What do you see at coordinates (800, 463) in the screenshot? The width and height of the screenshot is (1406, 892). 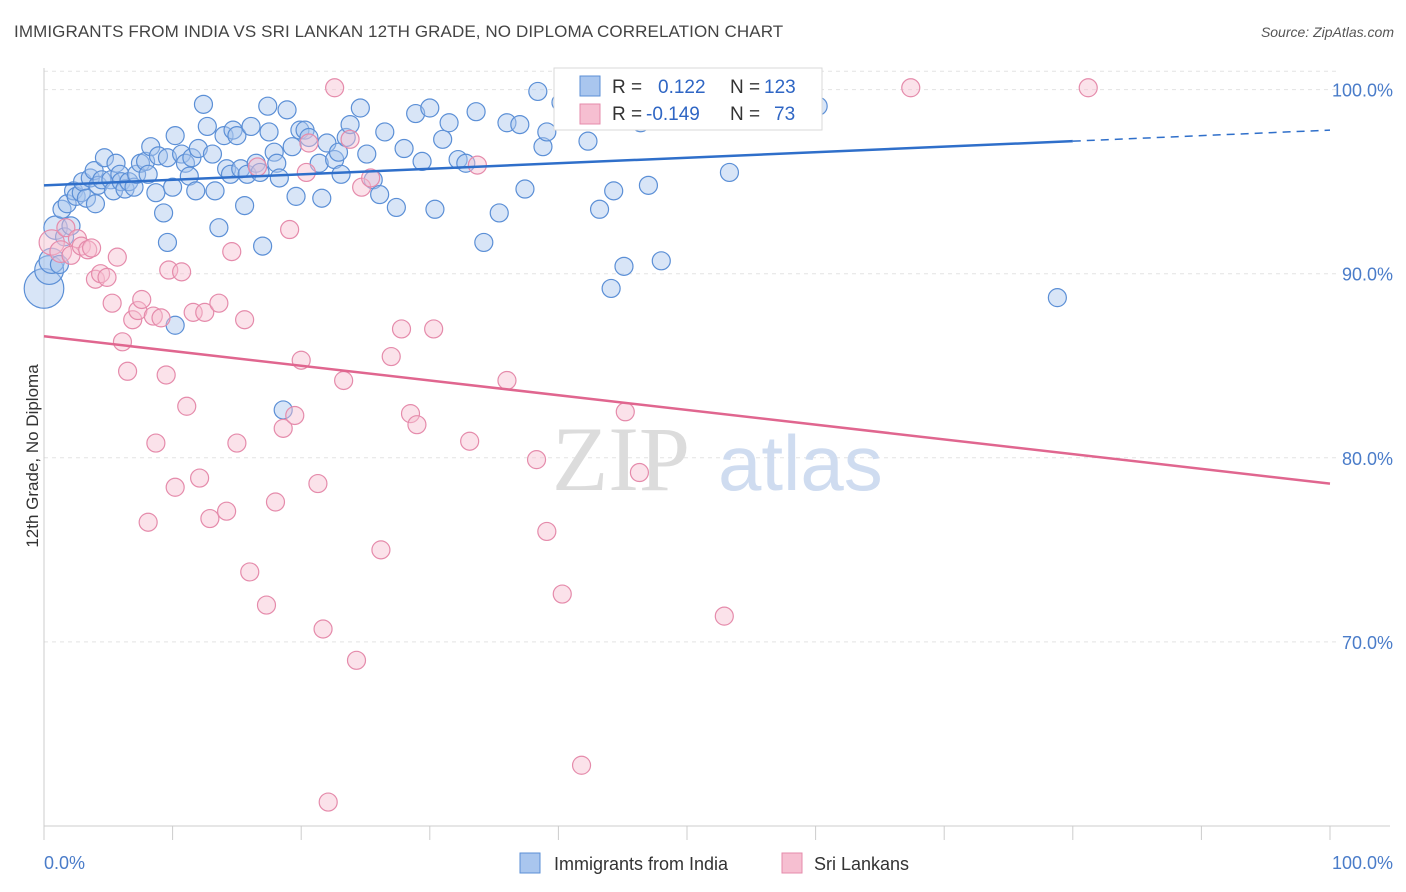 I see `watermark-atlas: atlas` at bounding box center [800, 463].